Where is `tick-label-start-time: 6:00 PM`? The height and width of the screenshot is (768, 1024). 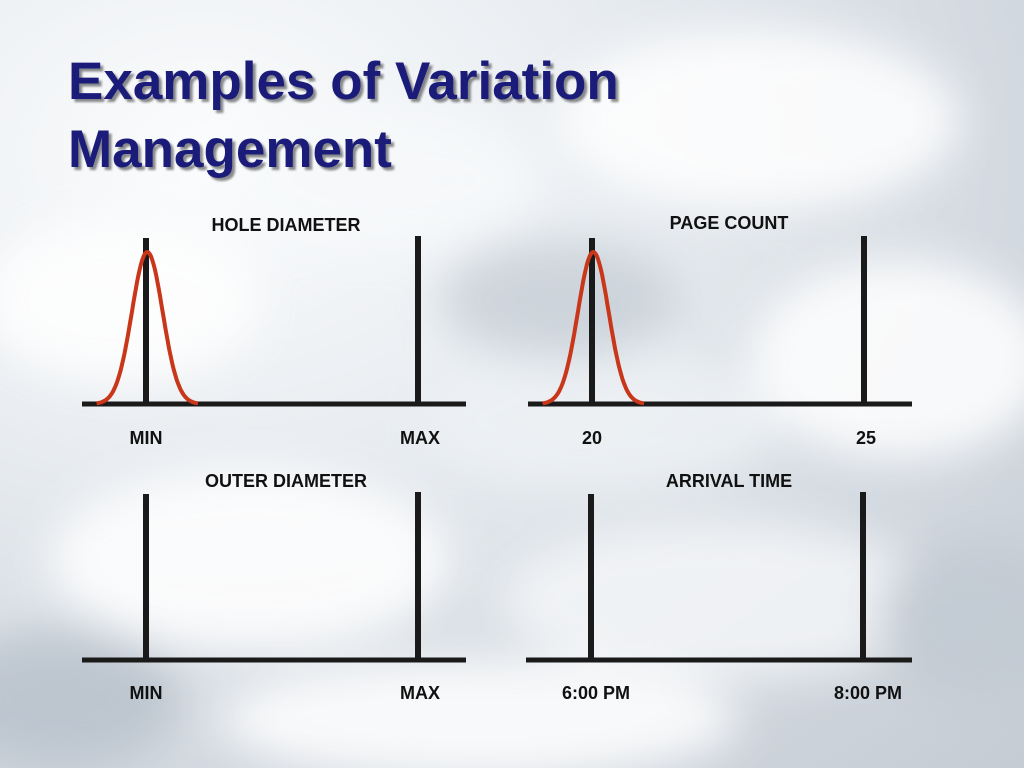
tick-label-start-time: 6:00 PM is located at coordinates (596, 693).